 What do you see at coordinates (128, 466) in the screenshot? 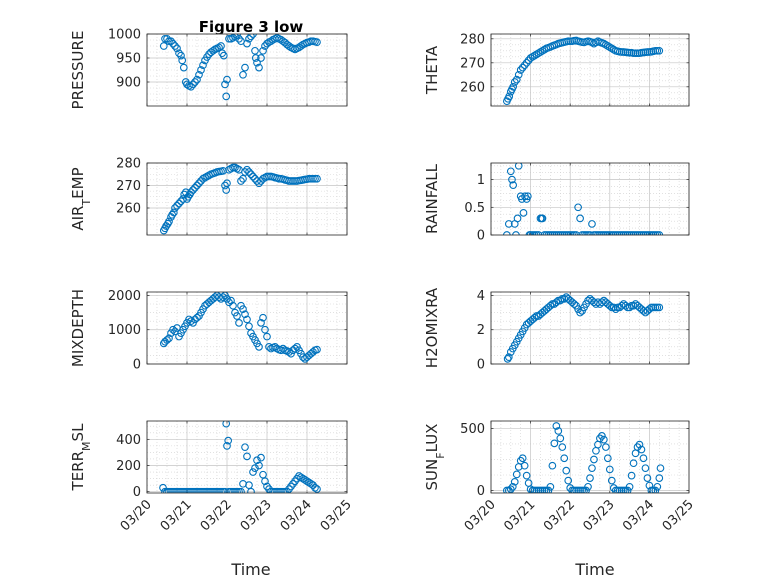
I see `y-tick-label: 200` at bounding box center [128, 466].